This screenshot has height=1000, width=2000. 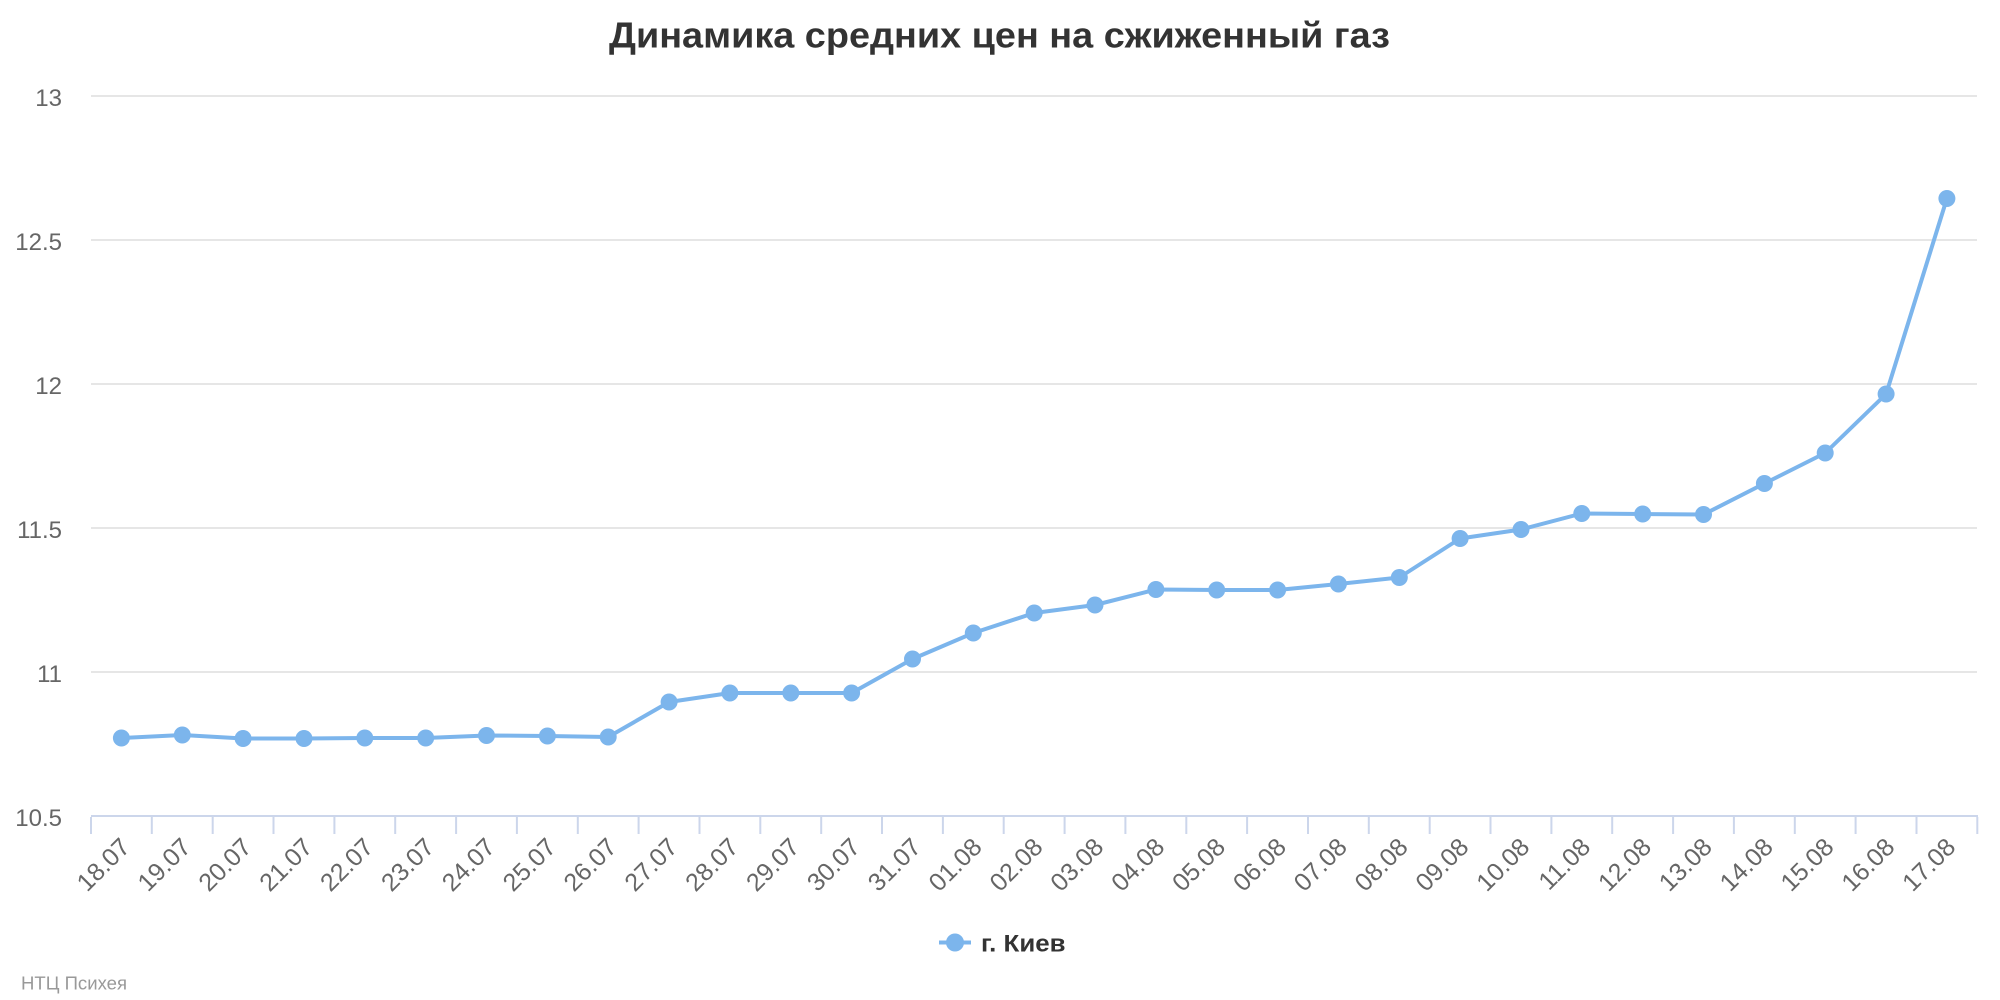 What do you see at coordinates (38, 242) in the screenshot?
I see `svg-text: 12.5` at bounding box center [38, 242].